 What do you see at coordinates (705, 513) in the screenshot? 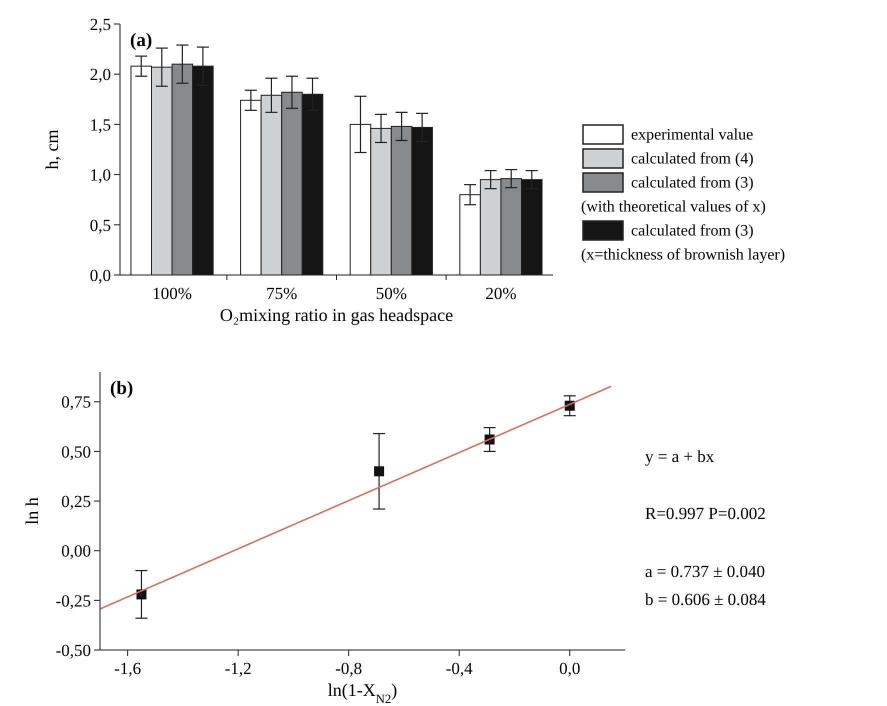
I see `text: R=0.997 P=0.002` at bounding box center [705, 513].